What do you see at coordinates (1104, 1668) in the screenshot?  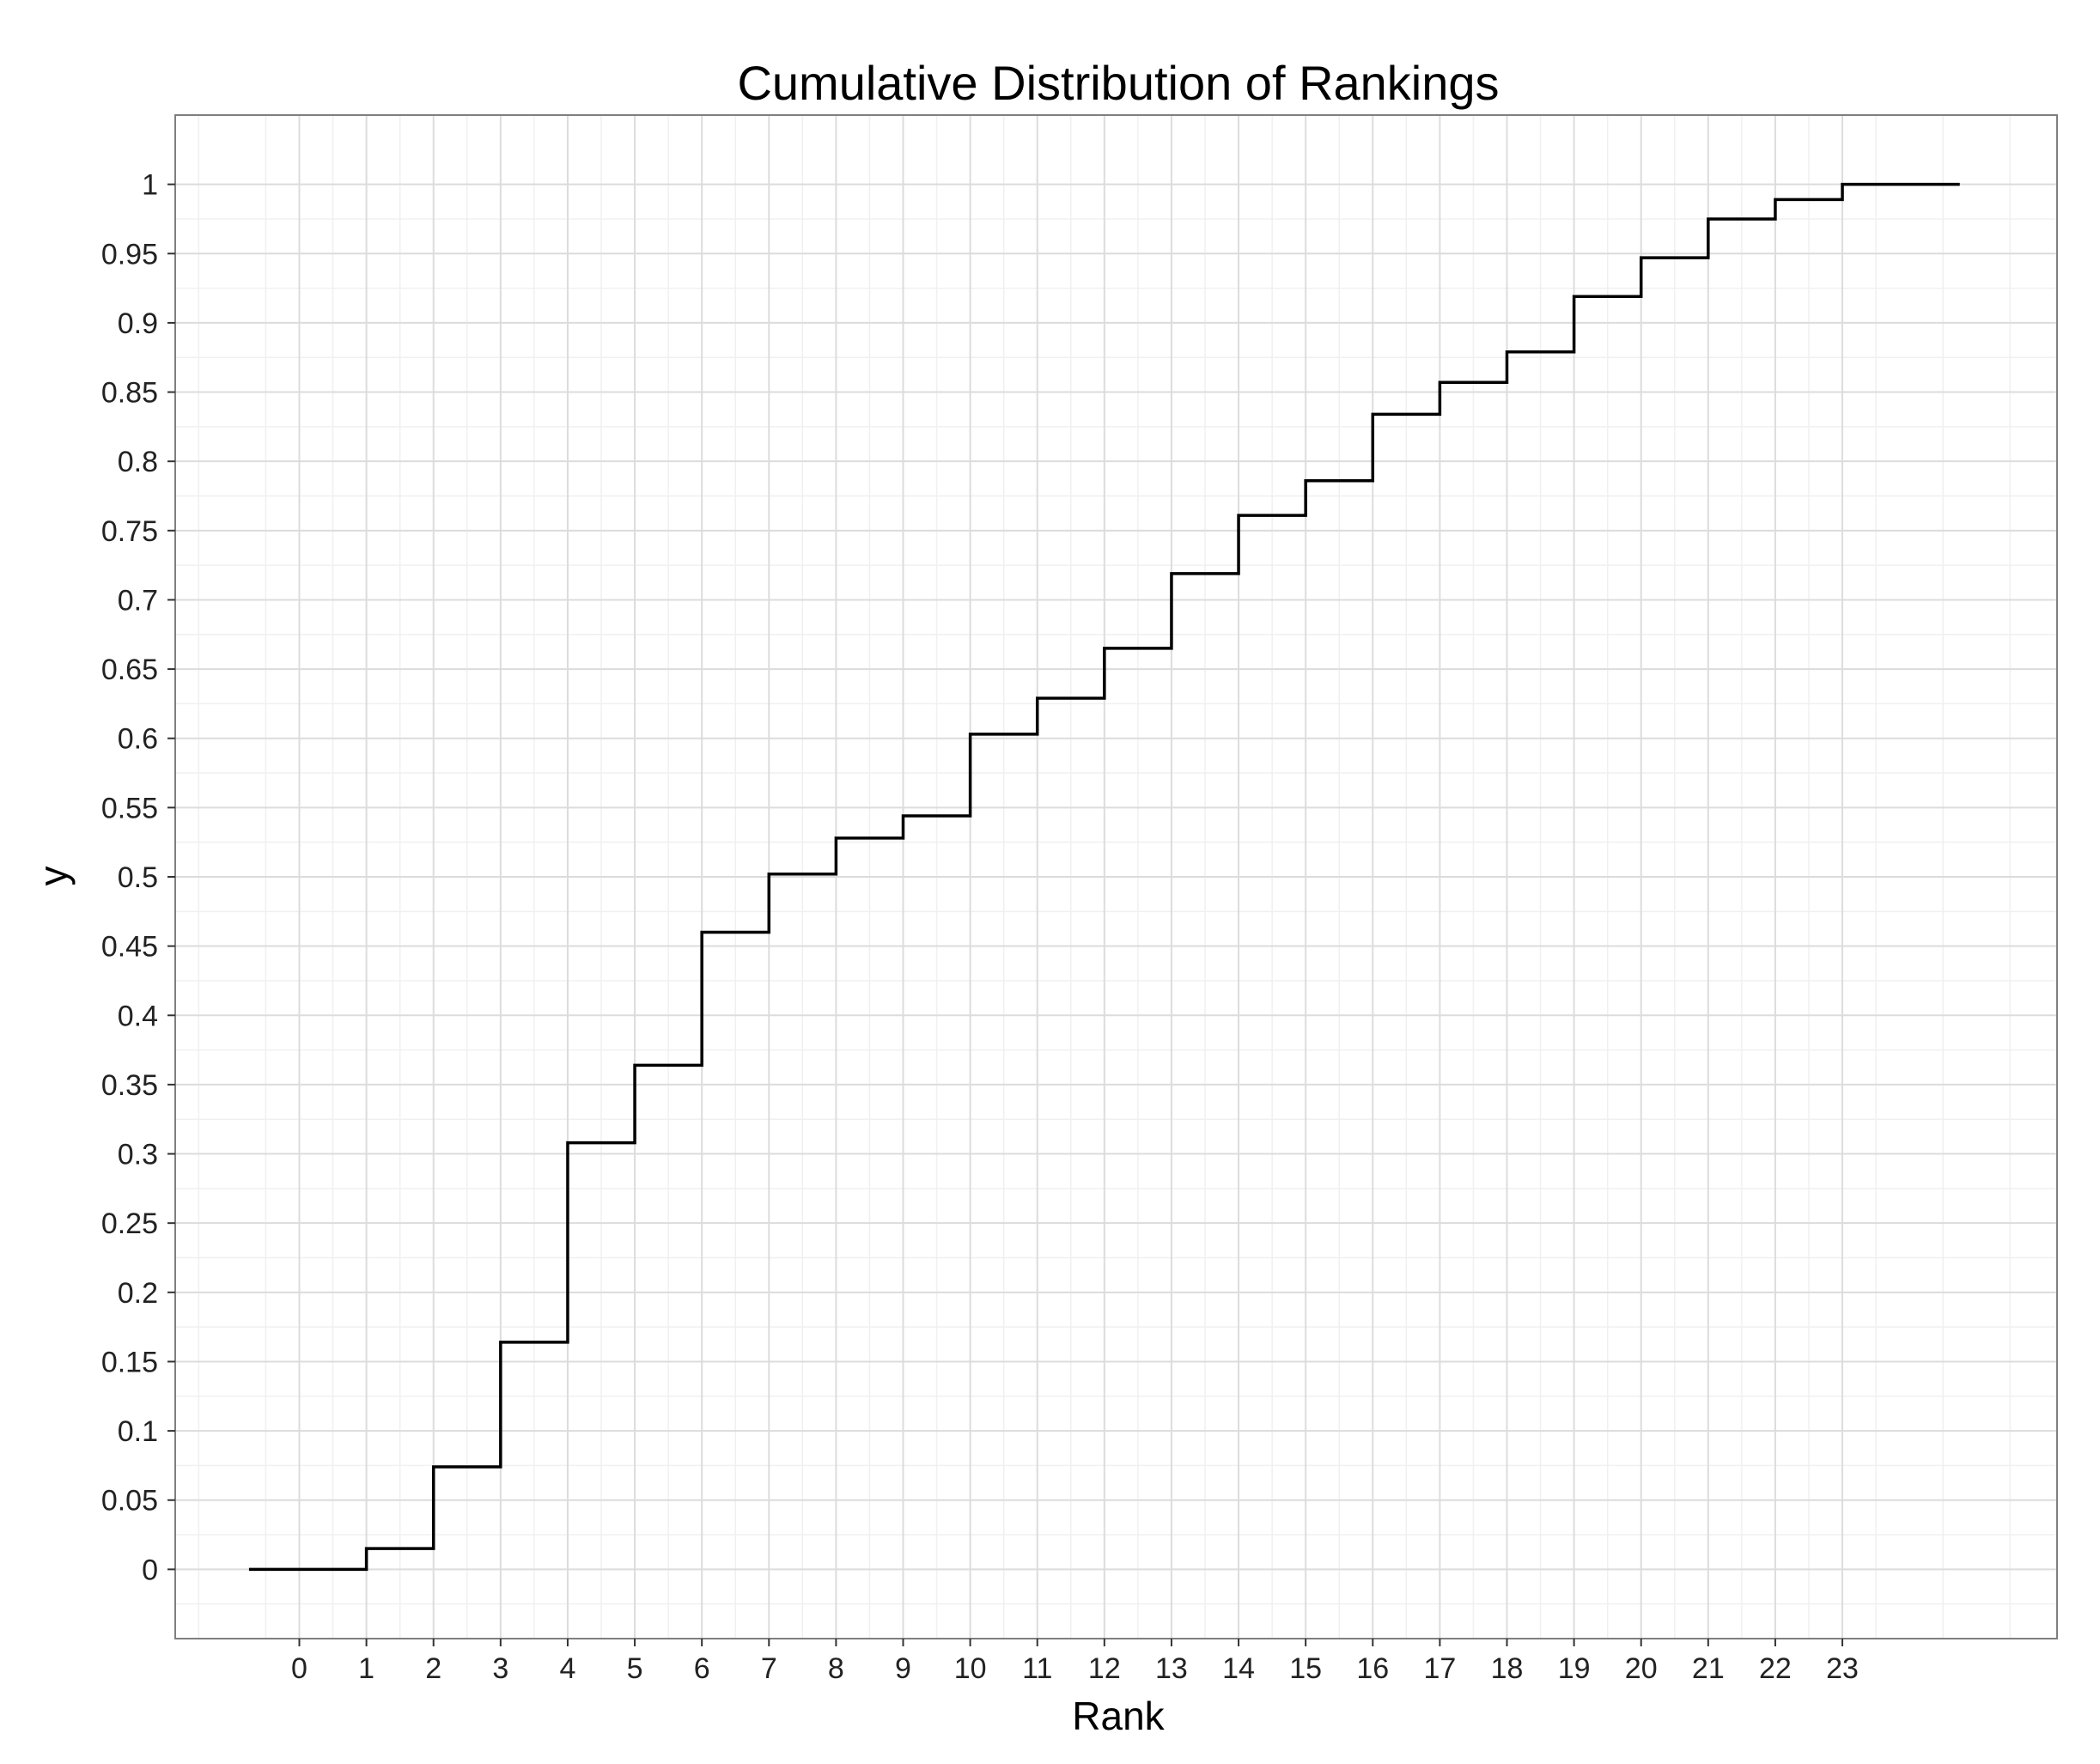 I see `x-tick-label: 12` at bounding box center [1104, 1668].